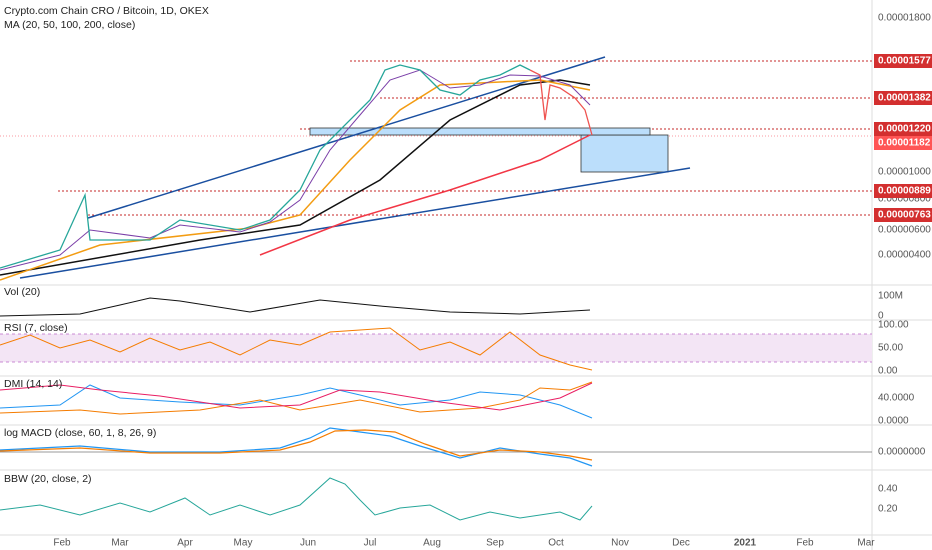 Image resolution: width=932 pixels, height=550 pixels. What do you see at coordinates (904, 230) in the screenshot?
I see `price-label: 0.00000600` at bounding box center [904, 230].